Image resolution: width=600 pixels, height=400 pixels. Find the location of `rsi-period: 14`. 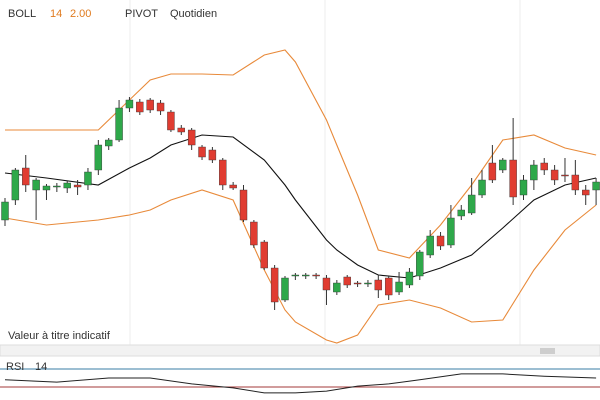

rsi-period: 14 is located at coordinates (41, 367).